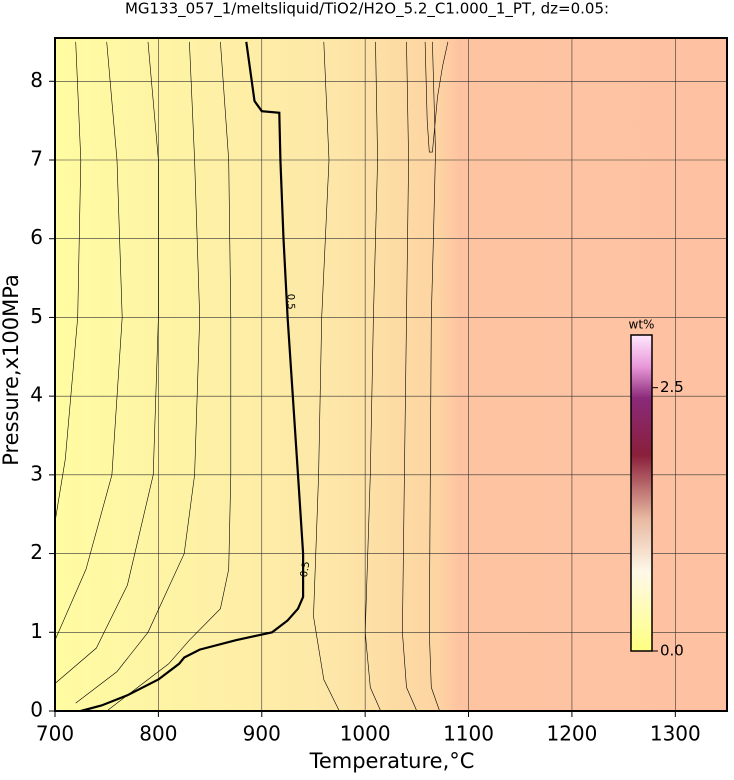  What do you see at coordinates (36, 159) in the screenshot?
I see `y-tick-label: 7` at bounding box center [36, 159].